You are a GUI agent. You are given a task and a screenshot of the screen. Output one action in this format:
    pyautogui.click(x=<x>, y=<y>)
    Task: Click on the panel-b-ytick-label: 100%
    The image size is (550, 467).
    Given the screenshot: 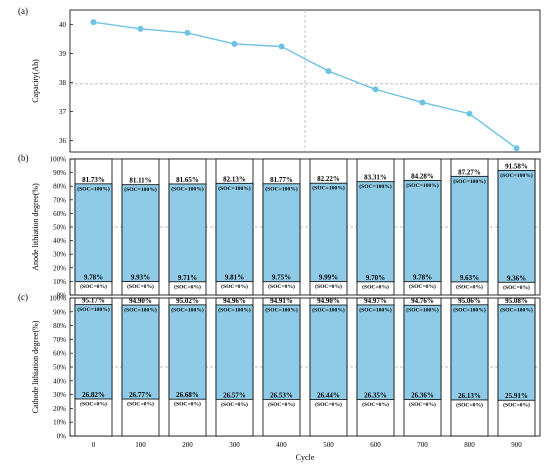 What is the action you would take?
    pyautogui.click(x=58, y=160)
    